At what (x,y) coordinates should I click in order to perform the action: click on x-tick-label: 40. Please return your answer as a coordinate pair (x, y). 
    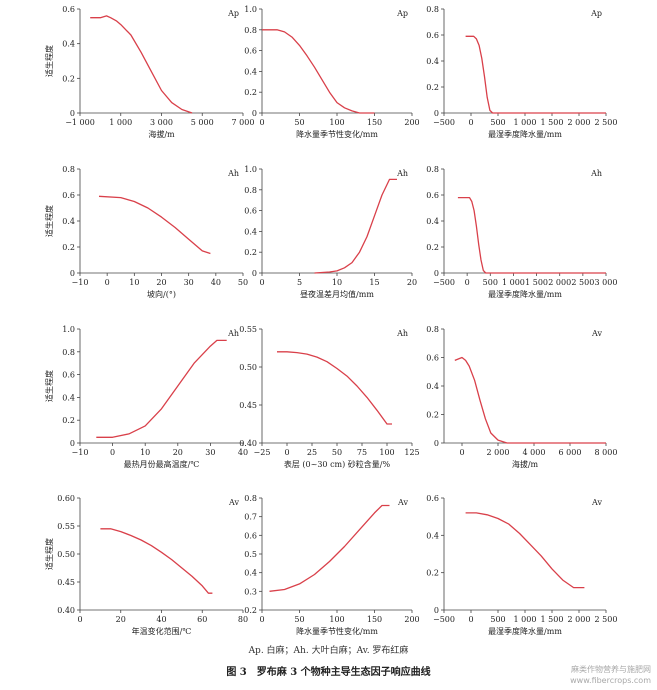
    Looking at the image, I should click on (161, 619).